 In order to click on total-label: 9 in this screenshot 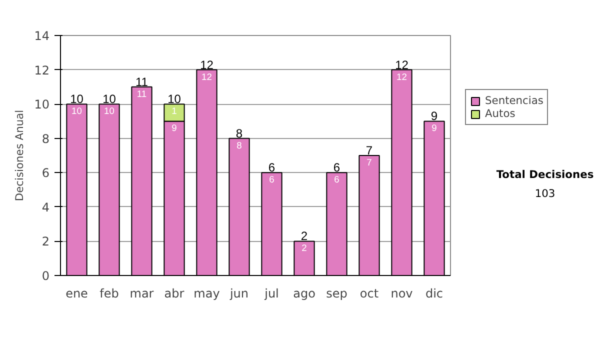, I will do `click(434, 116)`.